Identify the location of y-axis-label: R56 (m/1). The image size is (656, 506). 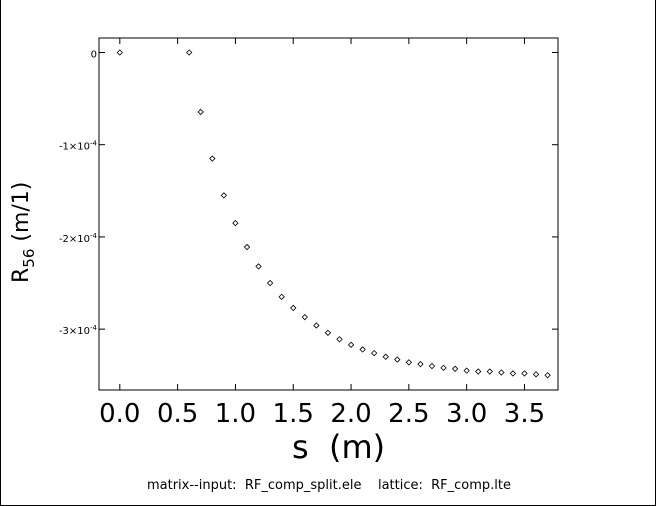
(23, 232).